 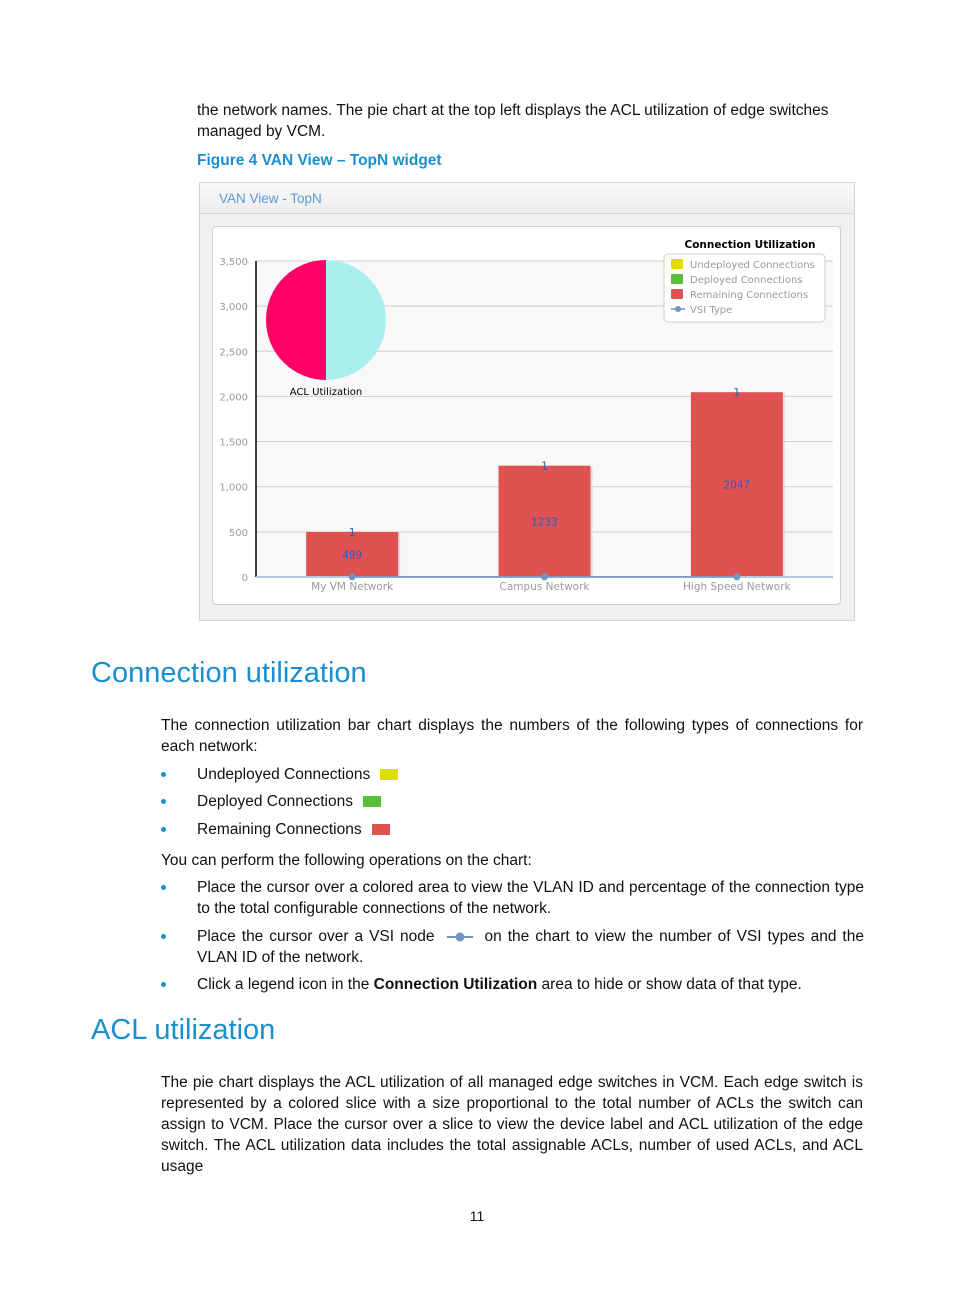 What do you see at coordinates (678, 309) in the screenshot?
I see `legend-vsi-icon` at bounding box center [678, 309].